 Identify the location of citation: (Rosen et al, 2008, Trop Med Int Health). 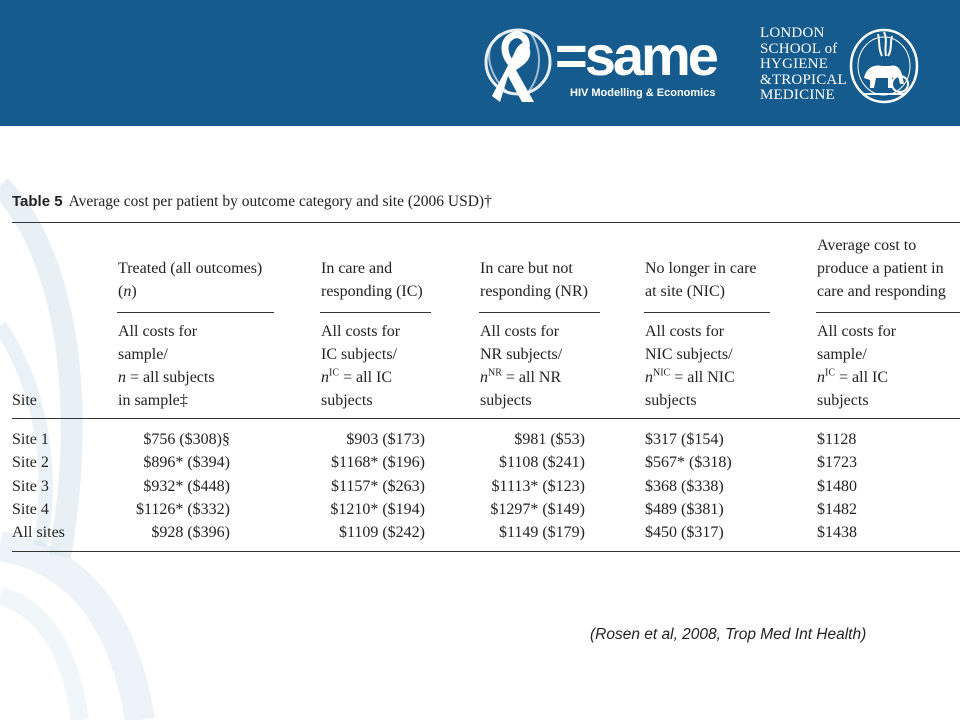
(728, 634).